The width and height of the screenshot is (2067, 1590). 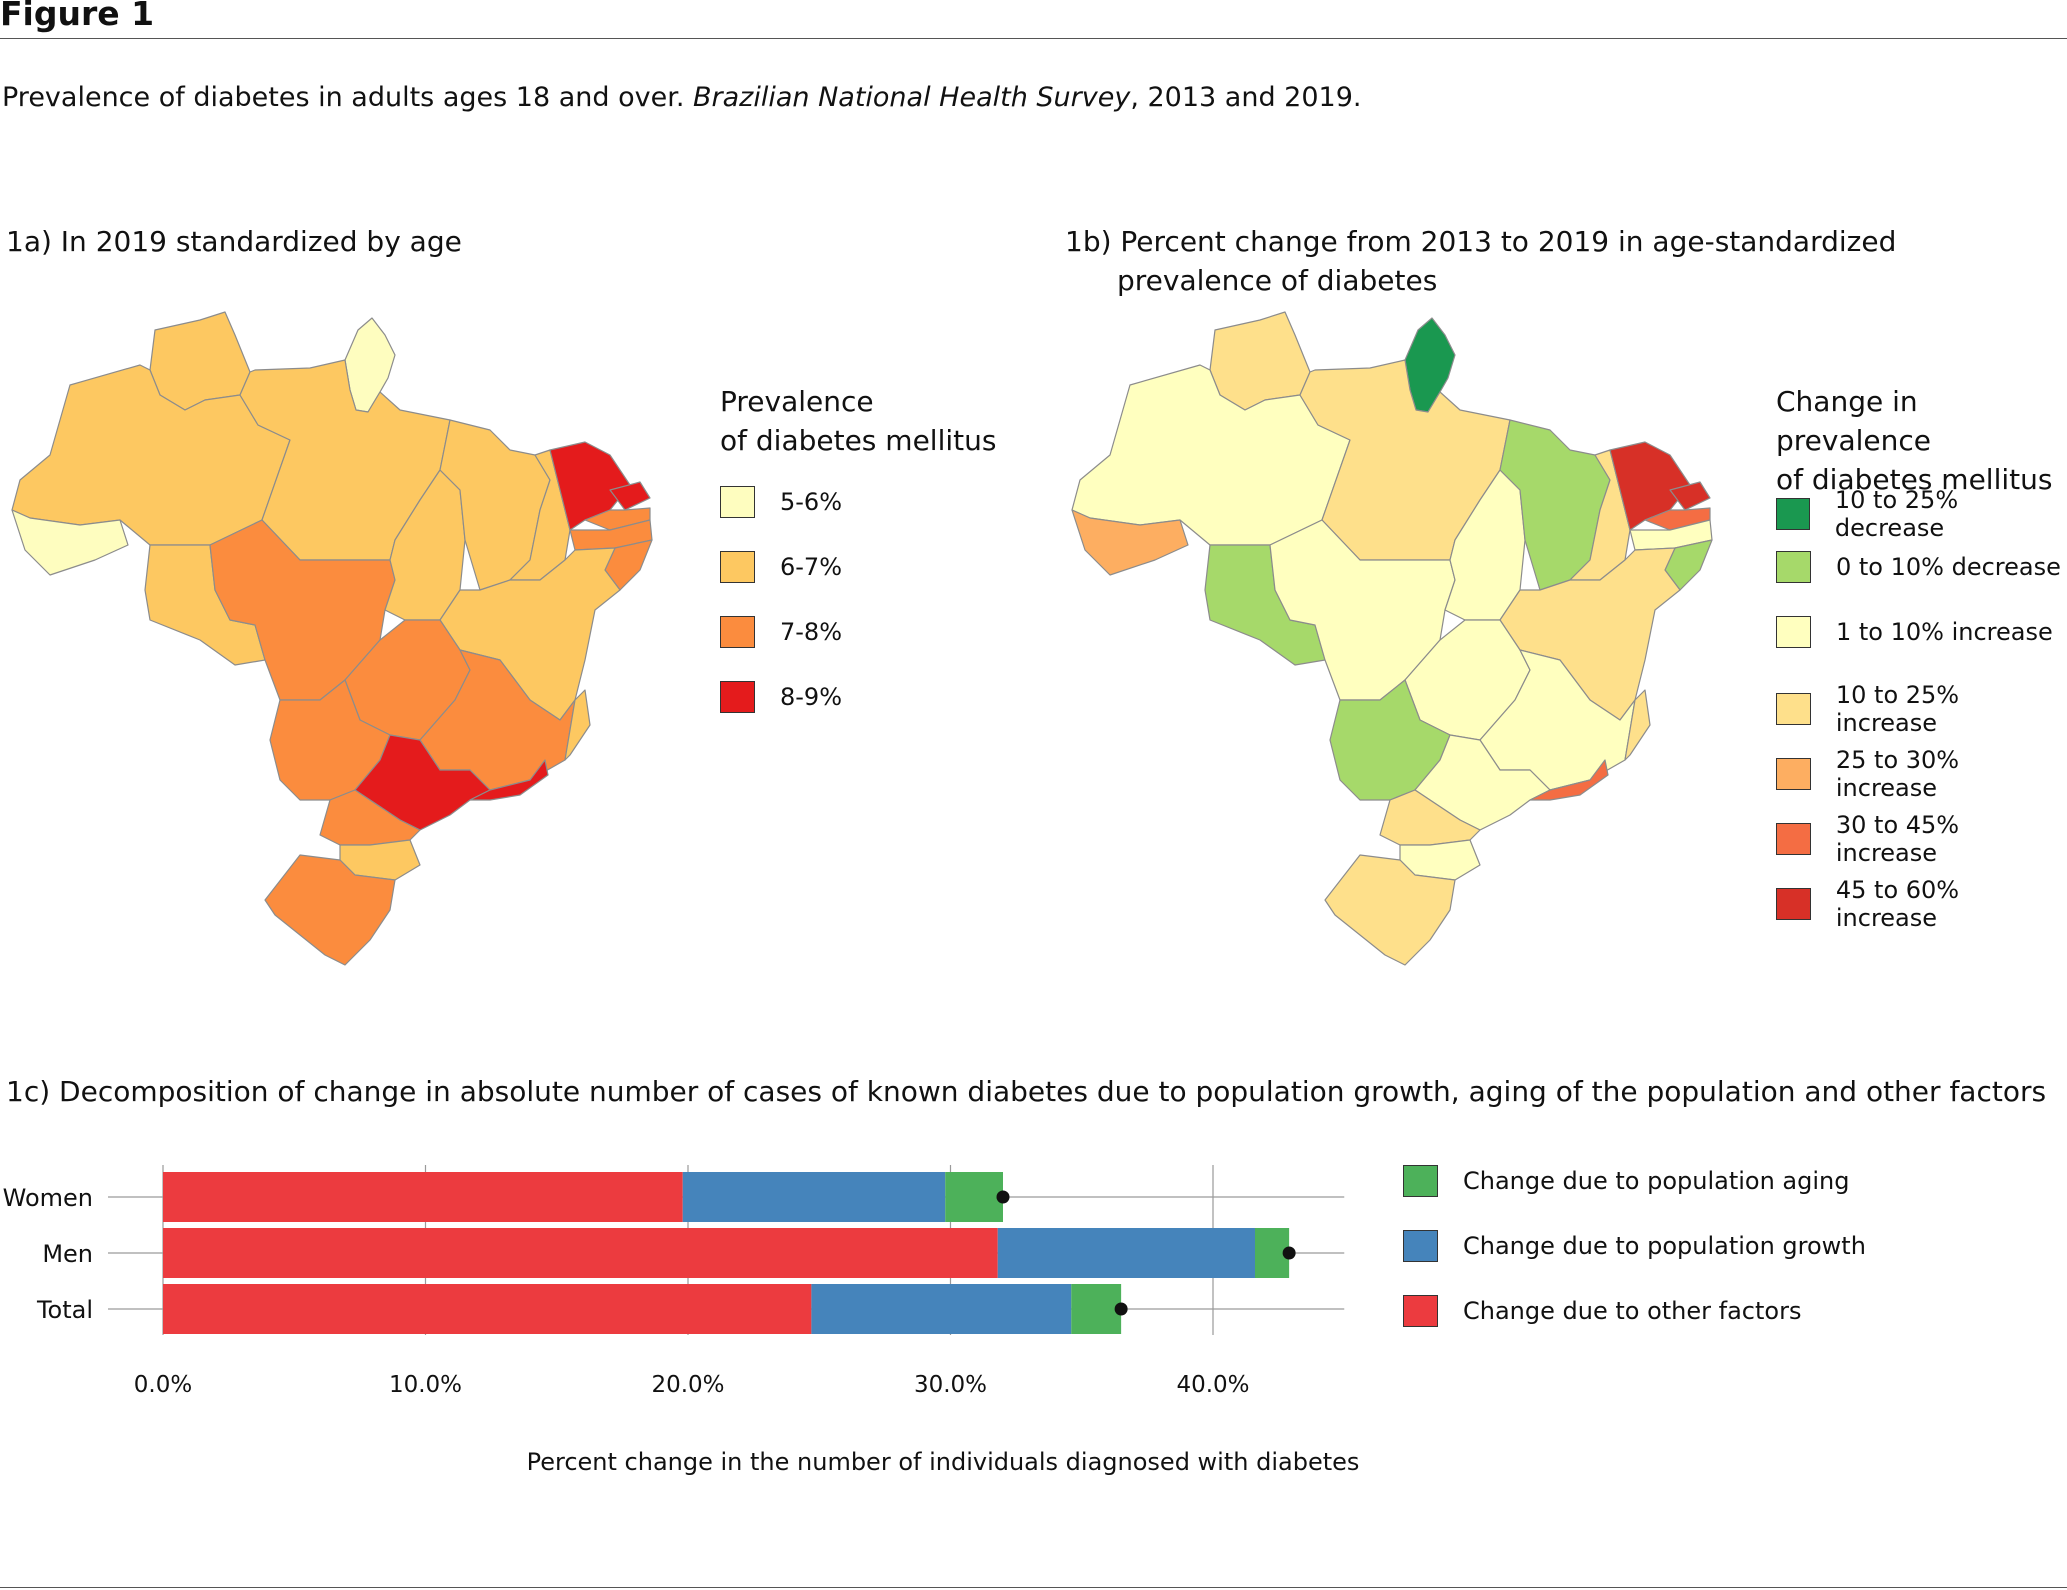 What do you see at coordinates (64, 1310) in the screenshot?
I see `chart-category-label: Total` at bounding box center [64, 1310].